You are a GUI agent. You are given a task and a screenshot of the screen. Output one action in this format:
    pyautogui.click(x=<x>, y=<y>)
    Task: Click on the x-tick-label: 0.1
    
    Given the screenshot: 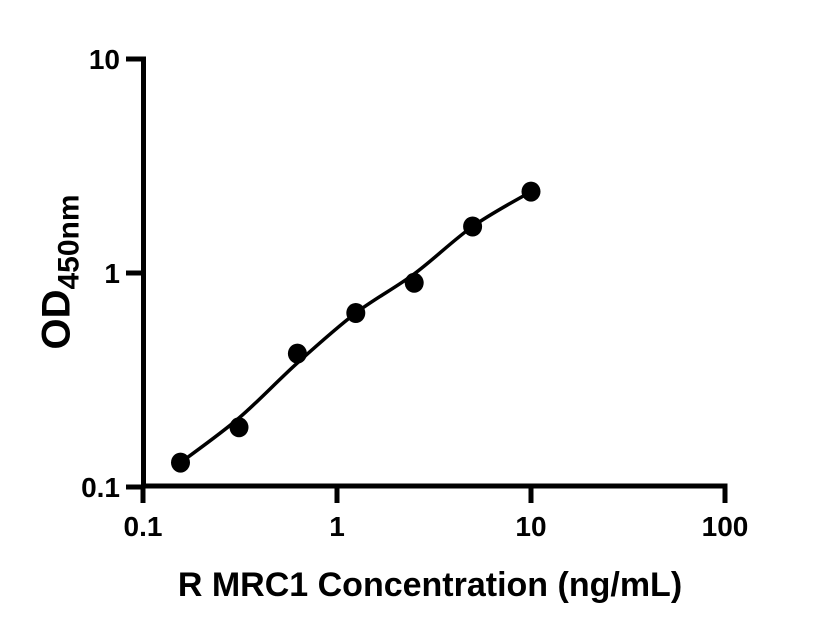 What is the action you would take?
    pyautogui.click(x=143, y=526)
    